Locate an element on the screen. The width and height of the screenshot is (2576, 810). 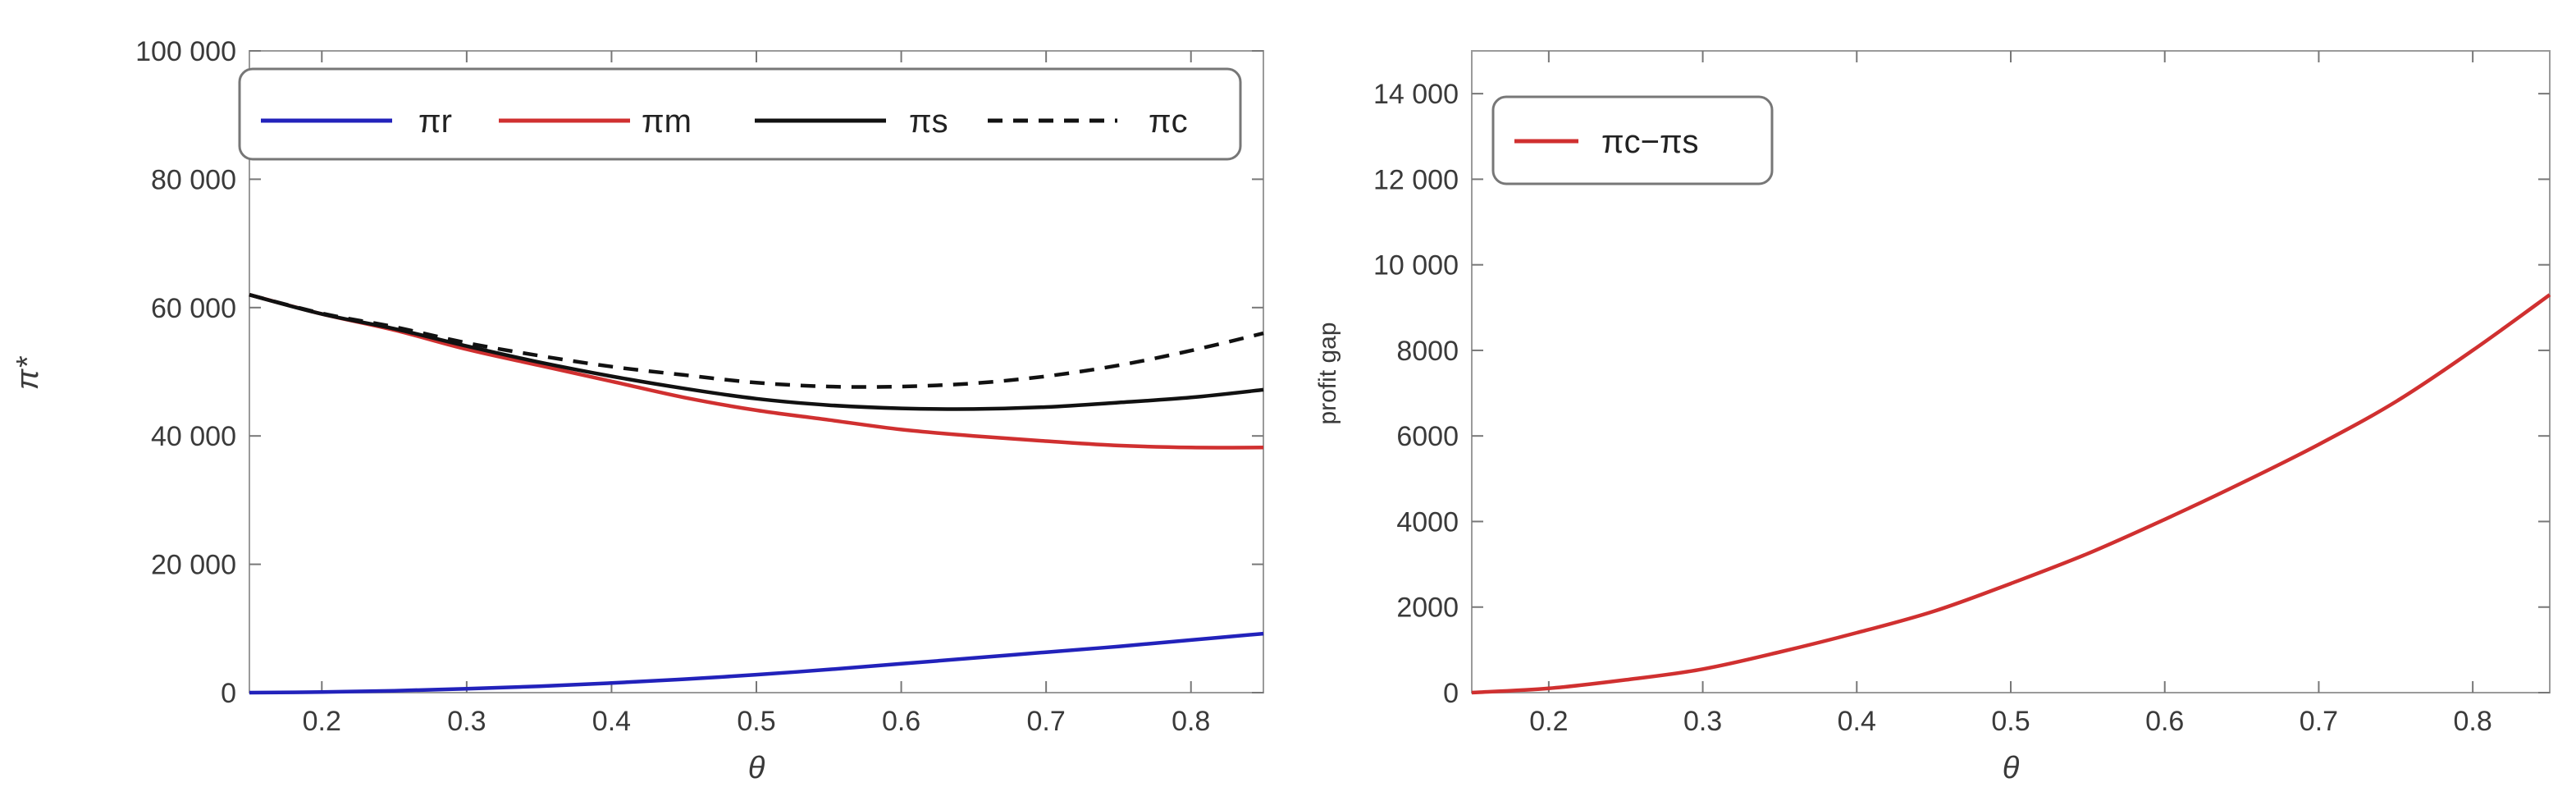
y-tick-label: 10 000 is located at coordinates (1416, 265).